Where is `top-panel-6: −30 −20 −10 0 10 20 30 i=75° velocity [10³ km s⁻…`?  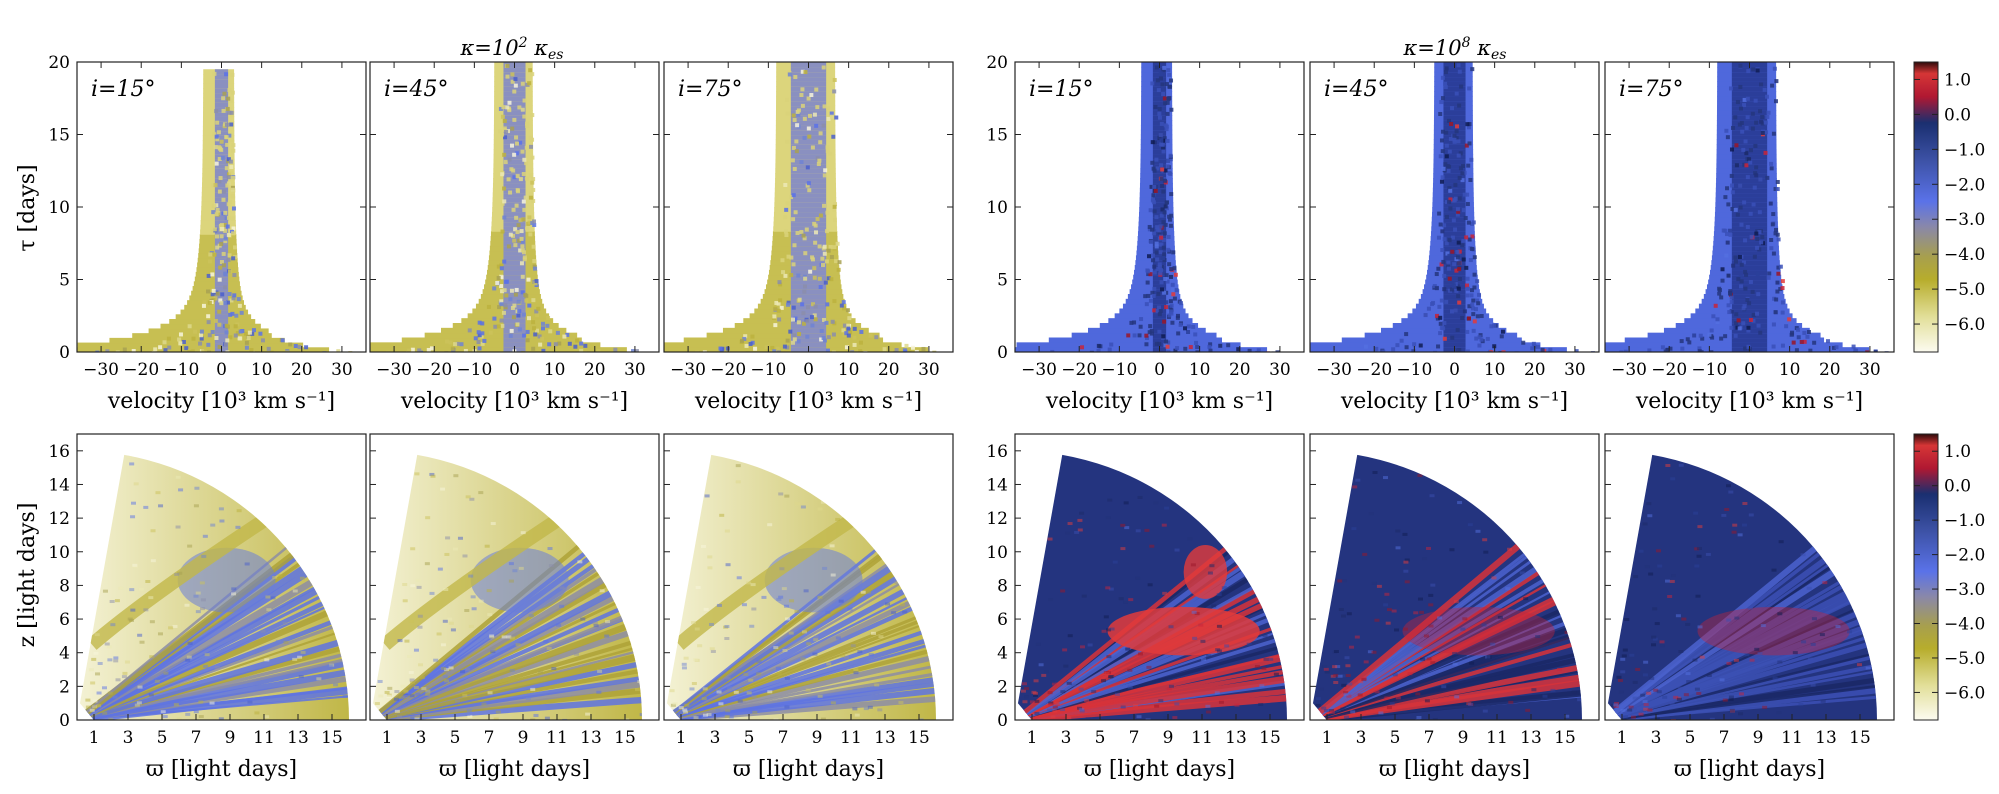 top-panel-6: −30 −20 −10 0 10 20 30 i=75° velocity [10³ km s⁻… is located at coordinates (1749, 237).